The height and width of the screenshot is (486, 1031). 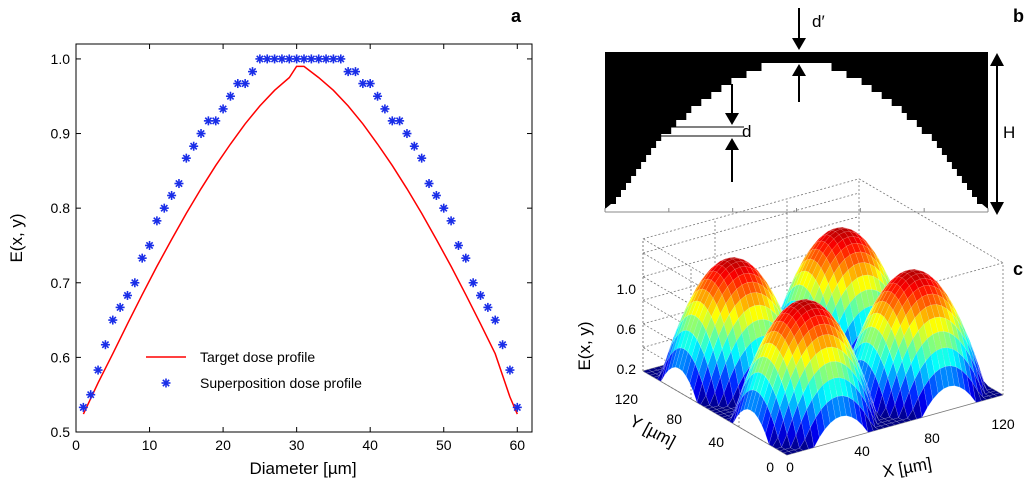 I want to click on c-y-tick-40: 40, so click(x=716, y=442).